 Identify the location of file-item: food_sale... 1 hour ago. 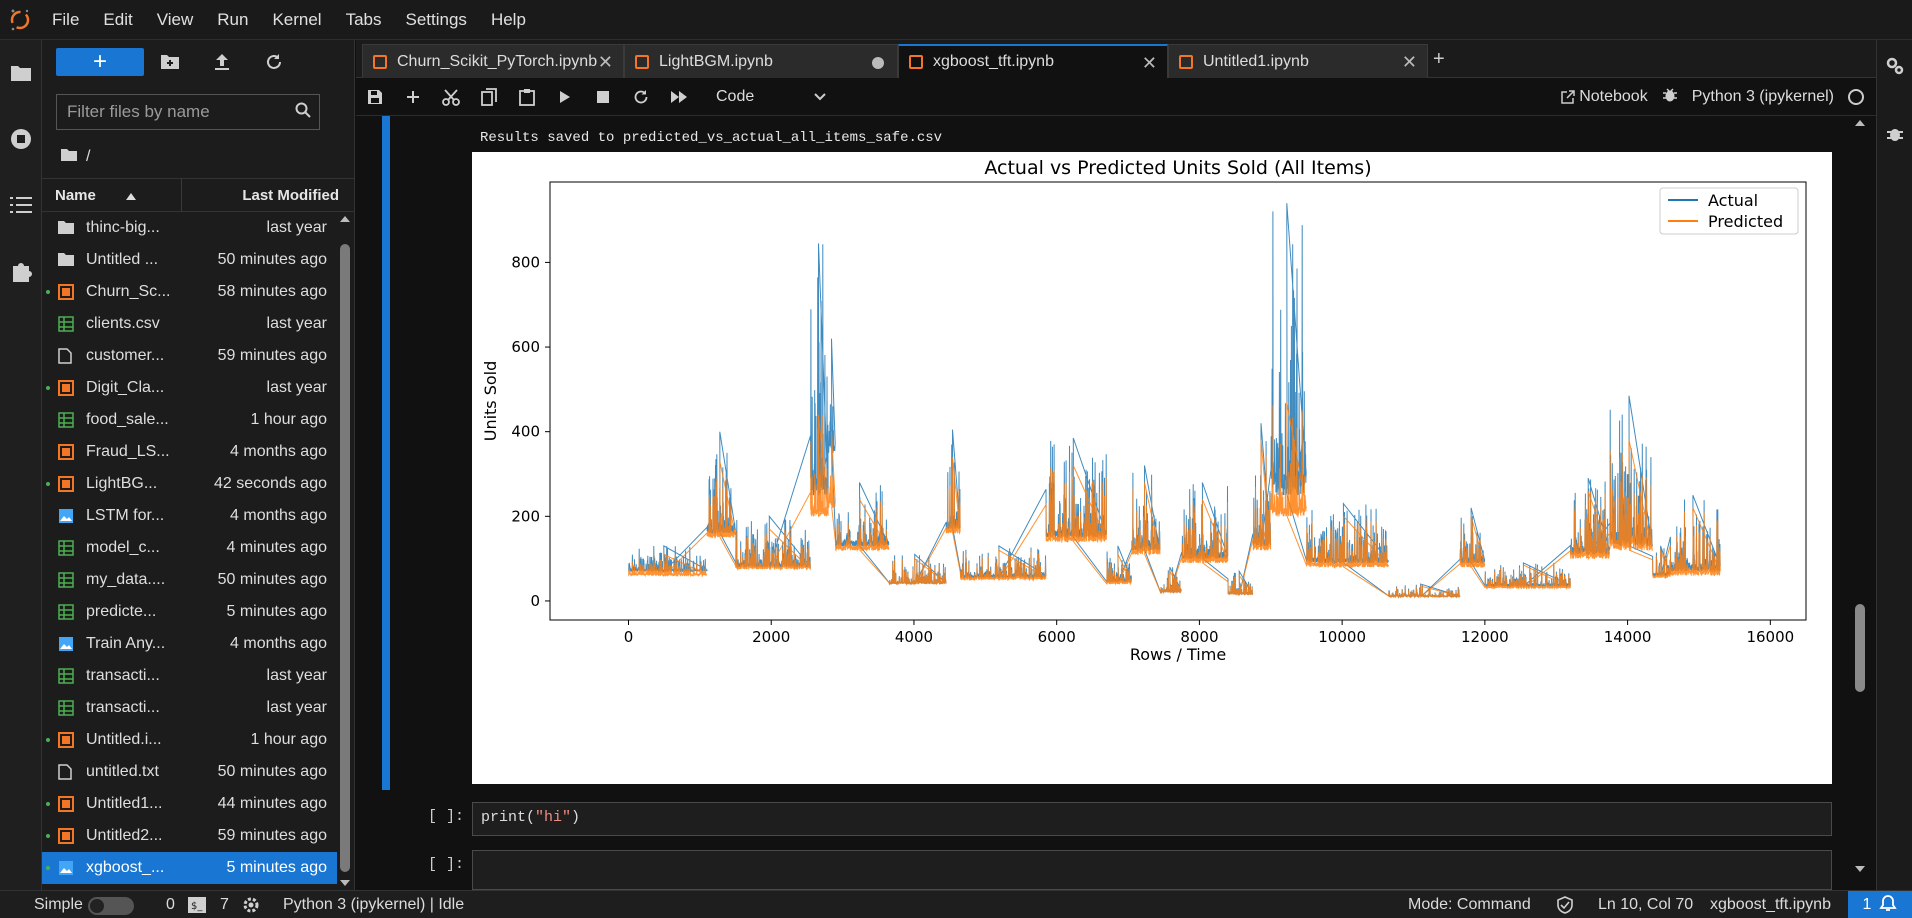
(189, 420).